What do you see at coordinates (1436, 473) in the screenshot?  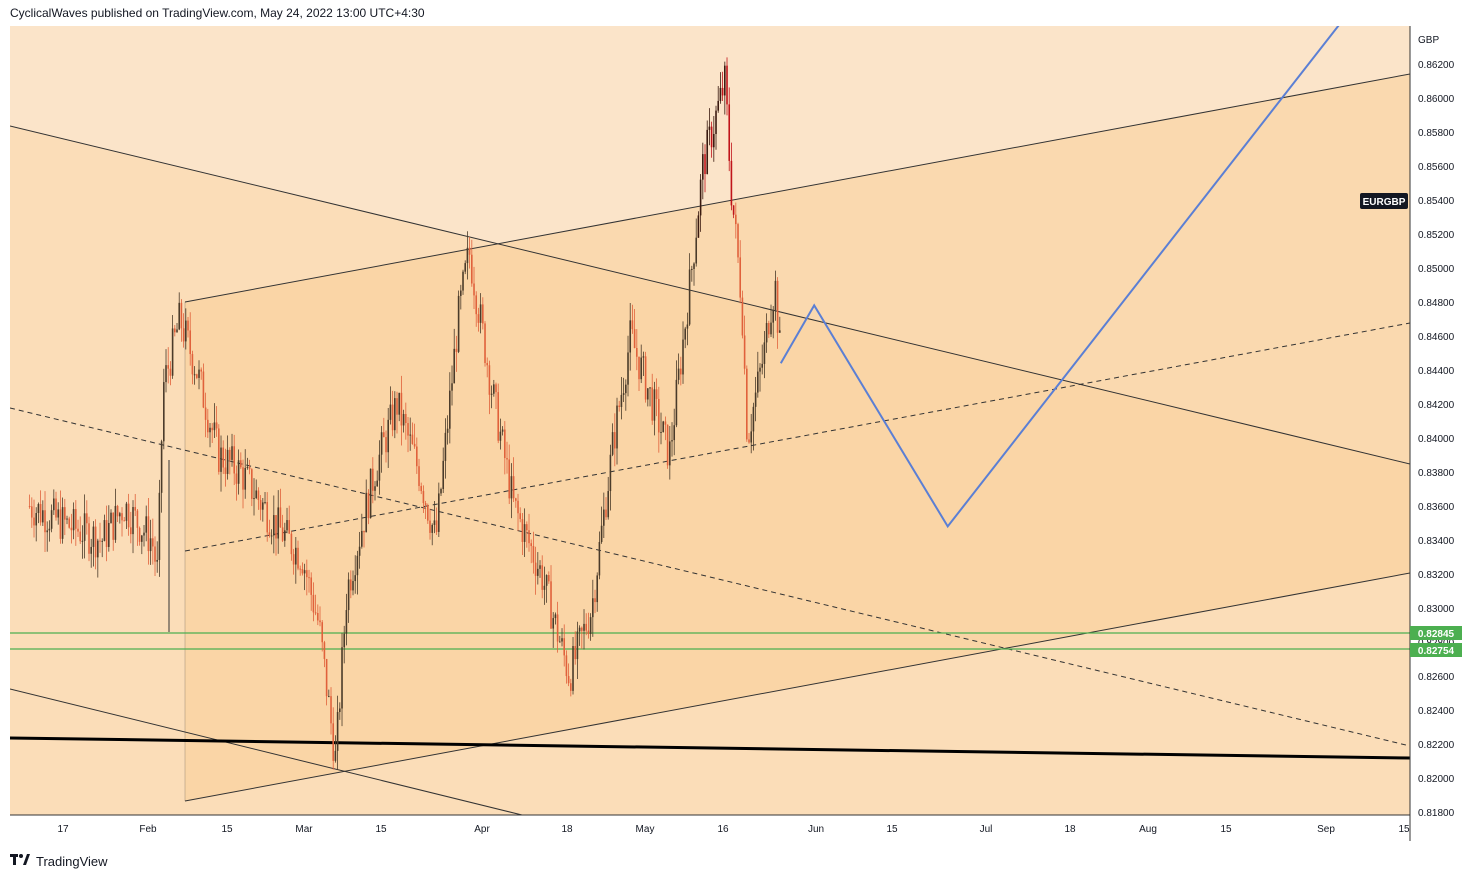 I see `price-tick-label: 0.83800` at bounding box center [1436, 473].